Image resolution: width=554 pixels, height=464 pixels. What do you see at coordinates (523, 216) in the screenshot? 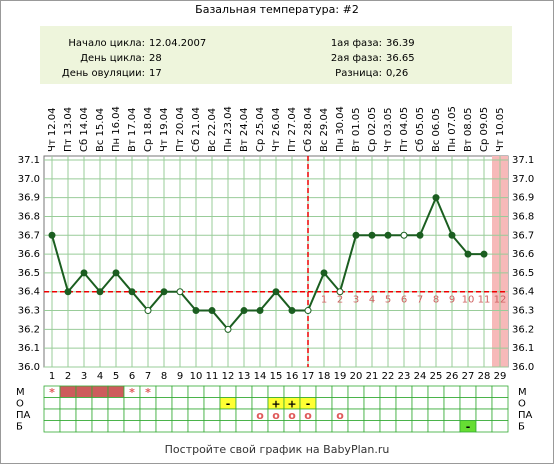
I see `y-tick-label-right: 36.8` at bounding box center [523, 216].